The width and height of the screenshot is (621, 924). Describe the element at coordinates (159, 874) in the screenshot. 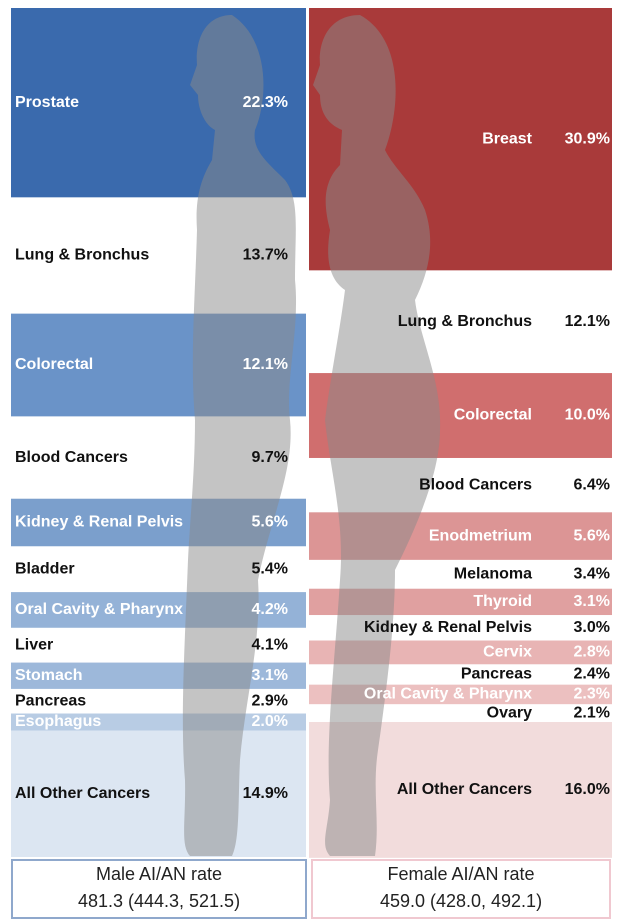

I see `rate-label: Male AI/AN rate` at that location.